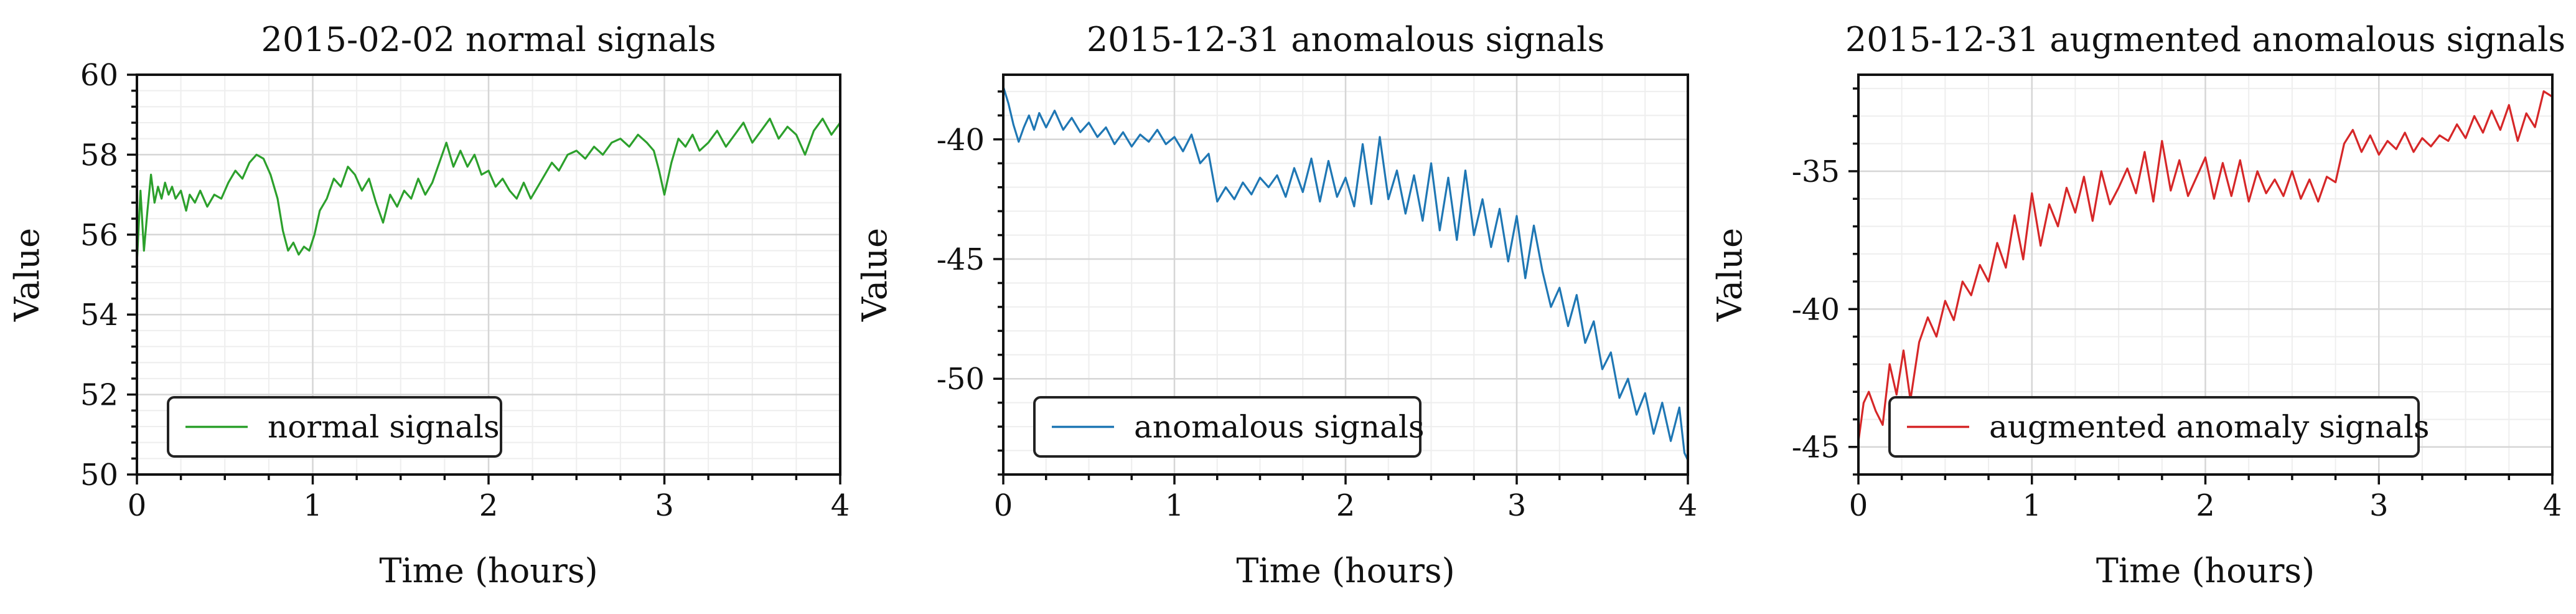  I want to click on legend: anomalous signals, so click(1229, 427).